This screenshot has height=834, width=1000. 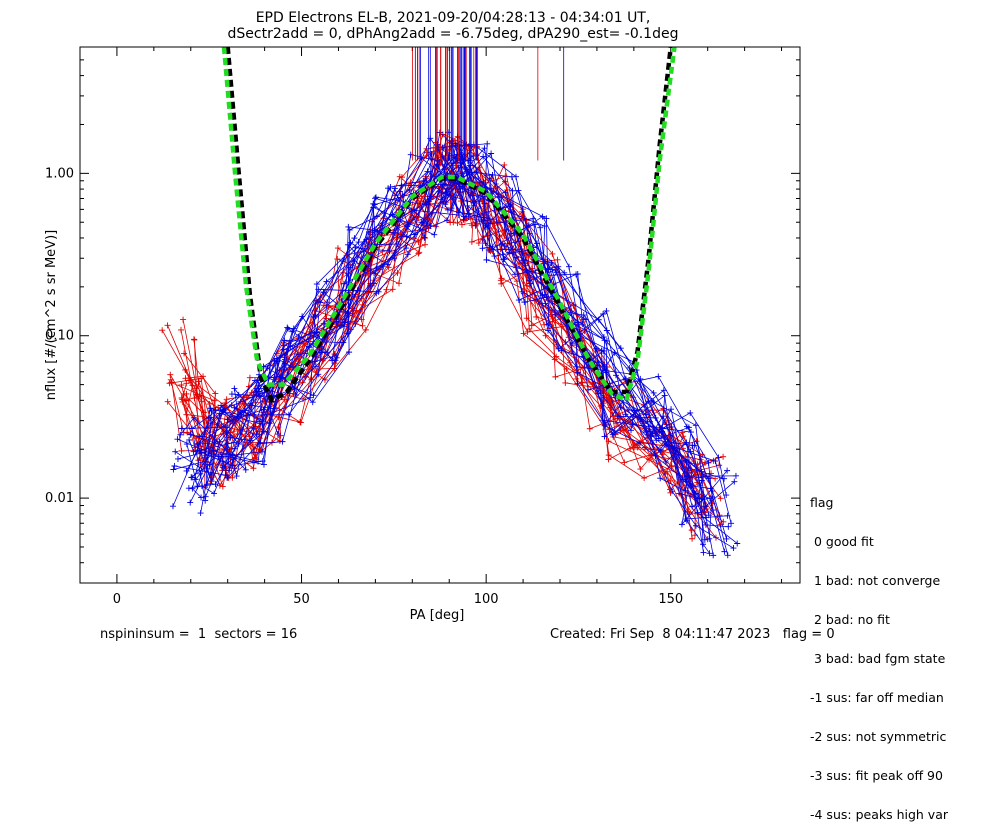 What do you see at coordinates (876, 775) in the screenshot?
I see `flag-legend-item: -3 sus: fit peak off 90` at bounding box center [876, 775].